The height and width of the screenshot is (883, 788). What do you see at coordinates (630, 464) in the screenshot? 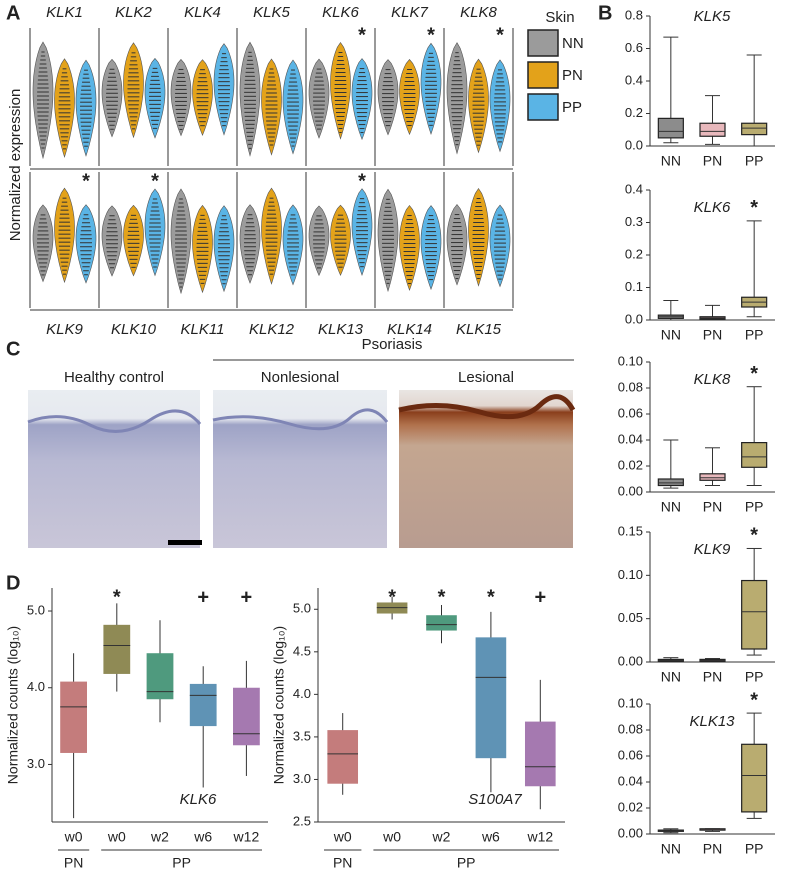
I see `y-tick-label: 0.02` at bounding box center [630, 464].